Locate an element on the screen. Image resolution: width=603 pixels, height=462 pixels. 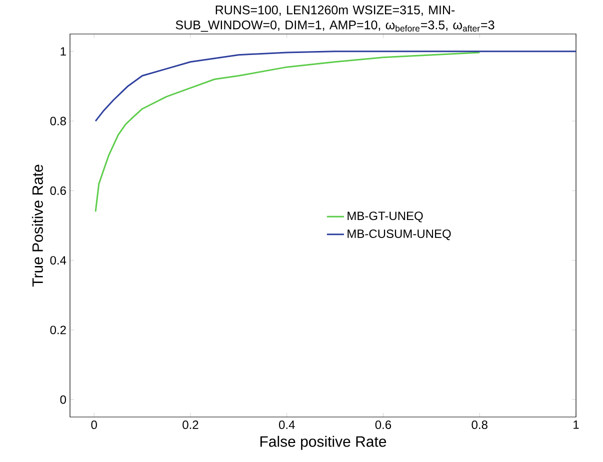
x-tick-label: 0.6 is located at coordinates (383, 425).